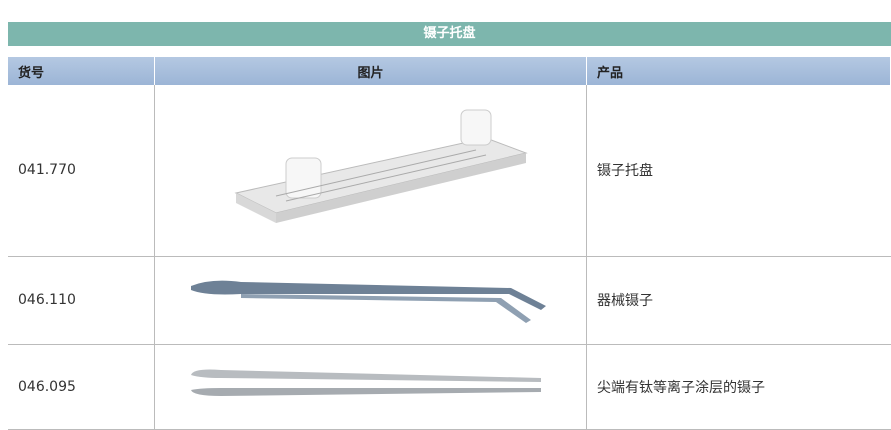 The image size is (891, 430). Describe the element at coordinates (738, 171) in the screenshot. I see `product-name: 镊子托盘` at that location.